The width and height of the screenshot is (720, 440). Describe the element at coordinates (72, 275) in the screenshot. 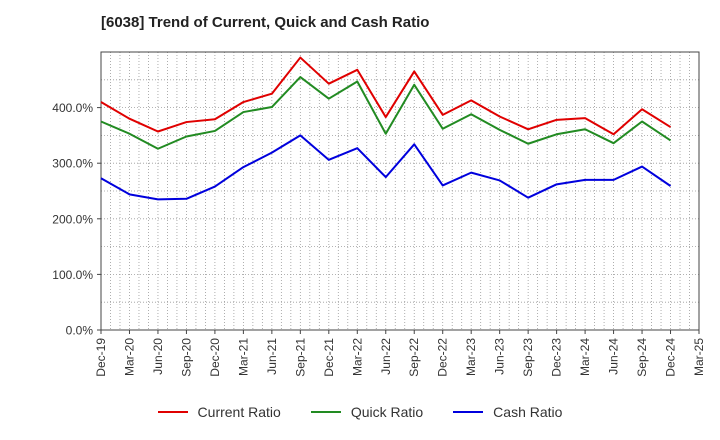

I see `y-tick-label: 100.0%` at that location.